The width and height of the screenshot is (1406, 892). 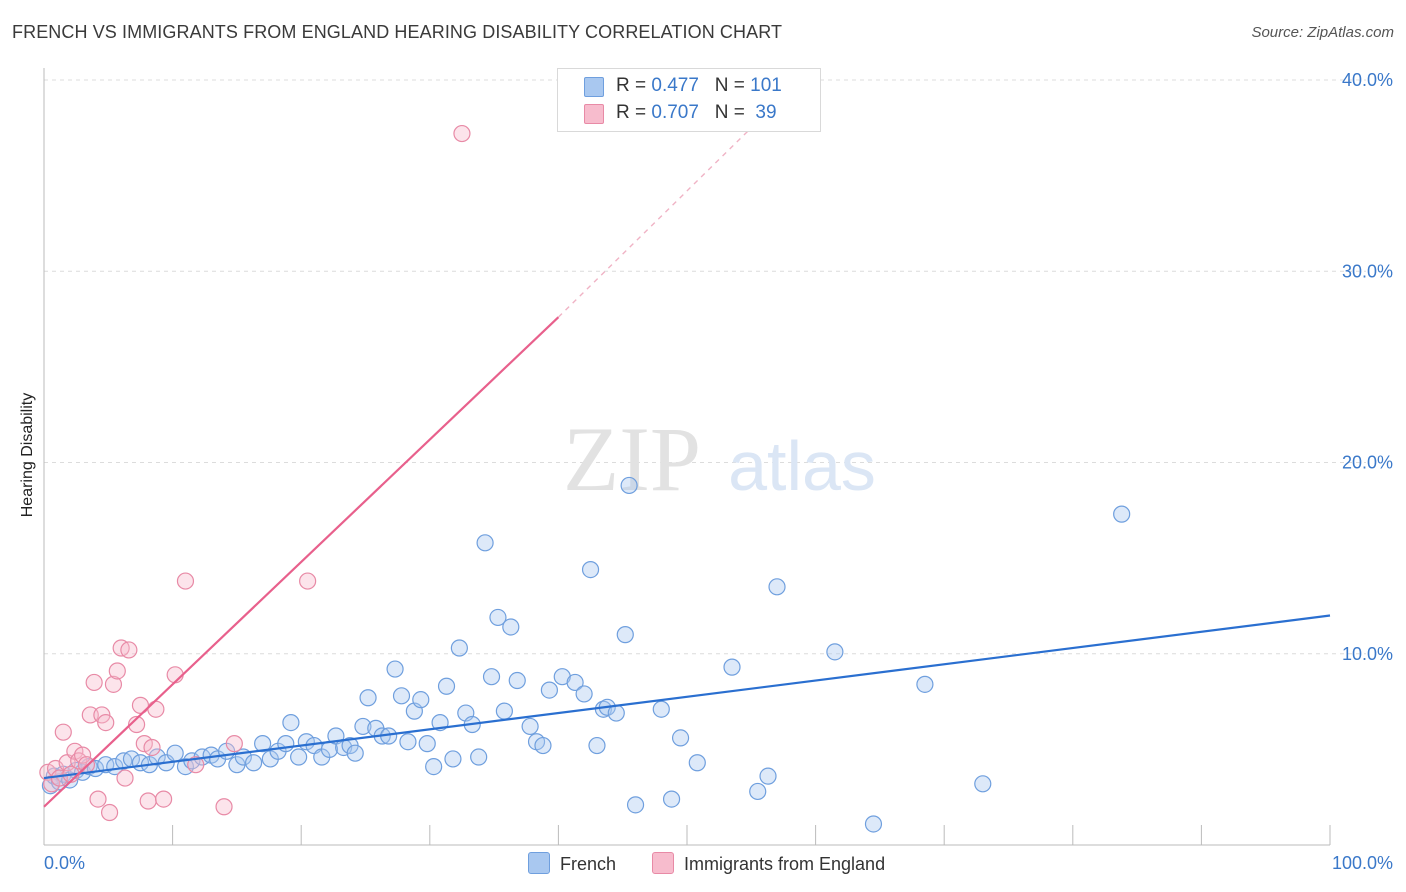 What do you see at coordinates (588, 864) in the screenshot?
I see `bottom-legend-label-french: French` at bounding box center [588, 864].